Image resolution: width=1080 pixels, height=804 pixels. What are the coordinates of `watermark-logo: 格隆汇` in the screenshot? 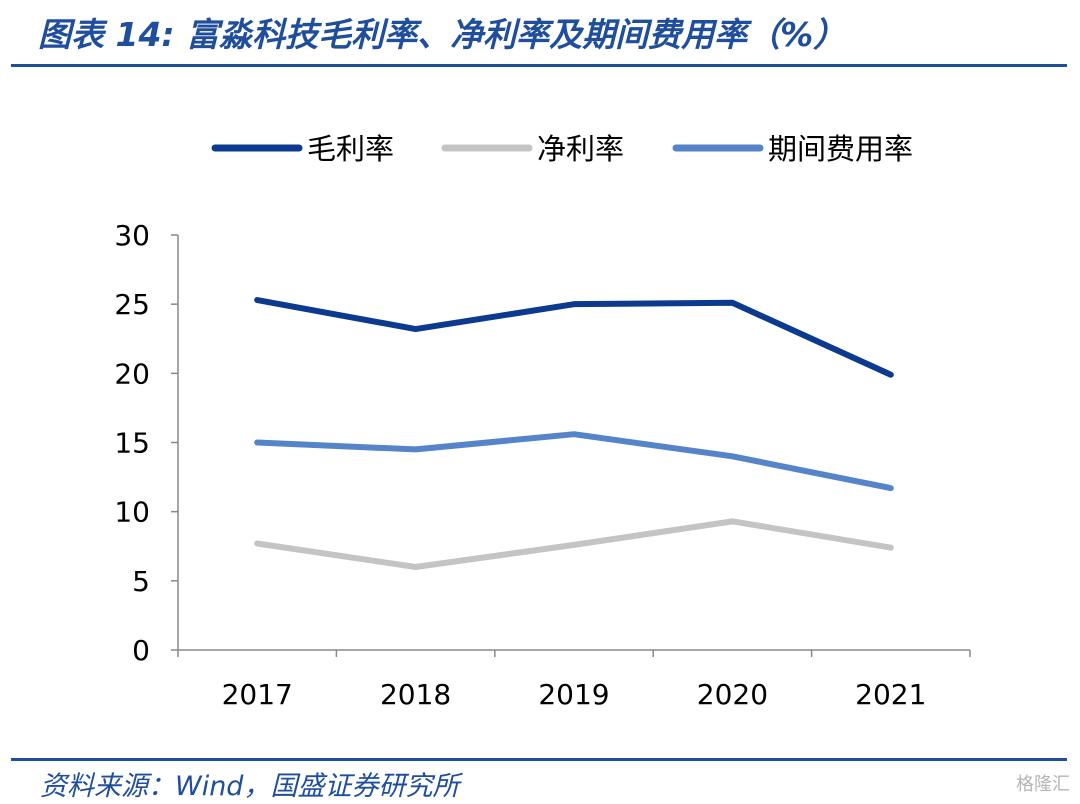 It's located at (1043, 784).